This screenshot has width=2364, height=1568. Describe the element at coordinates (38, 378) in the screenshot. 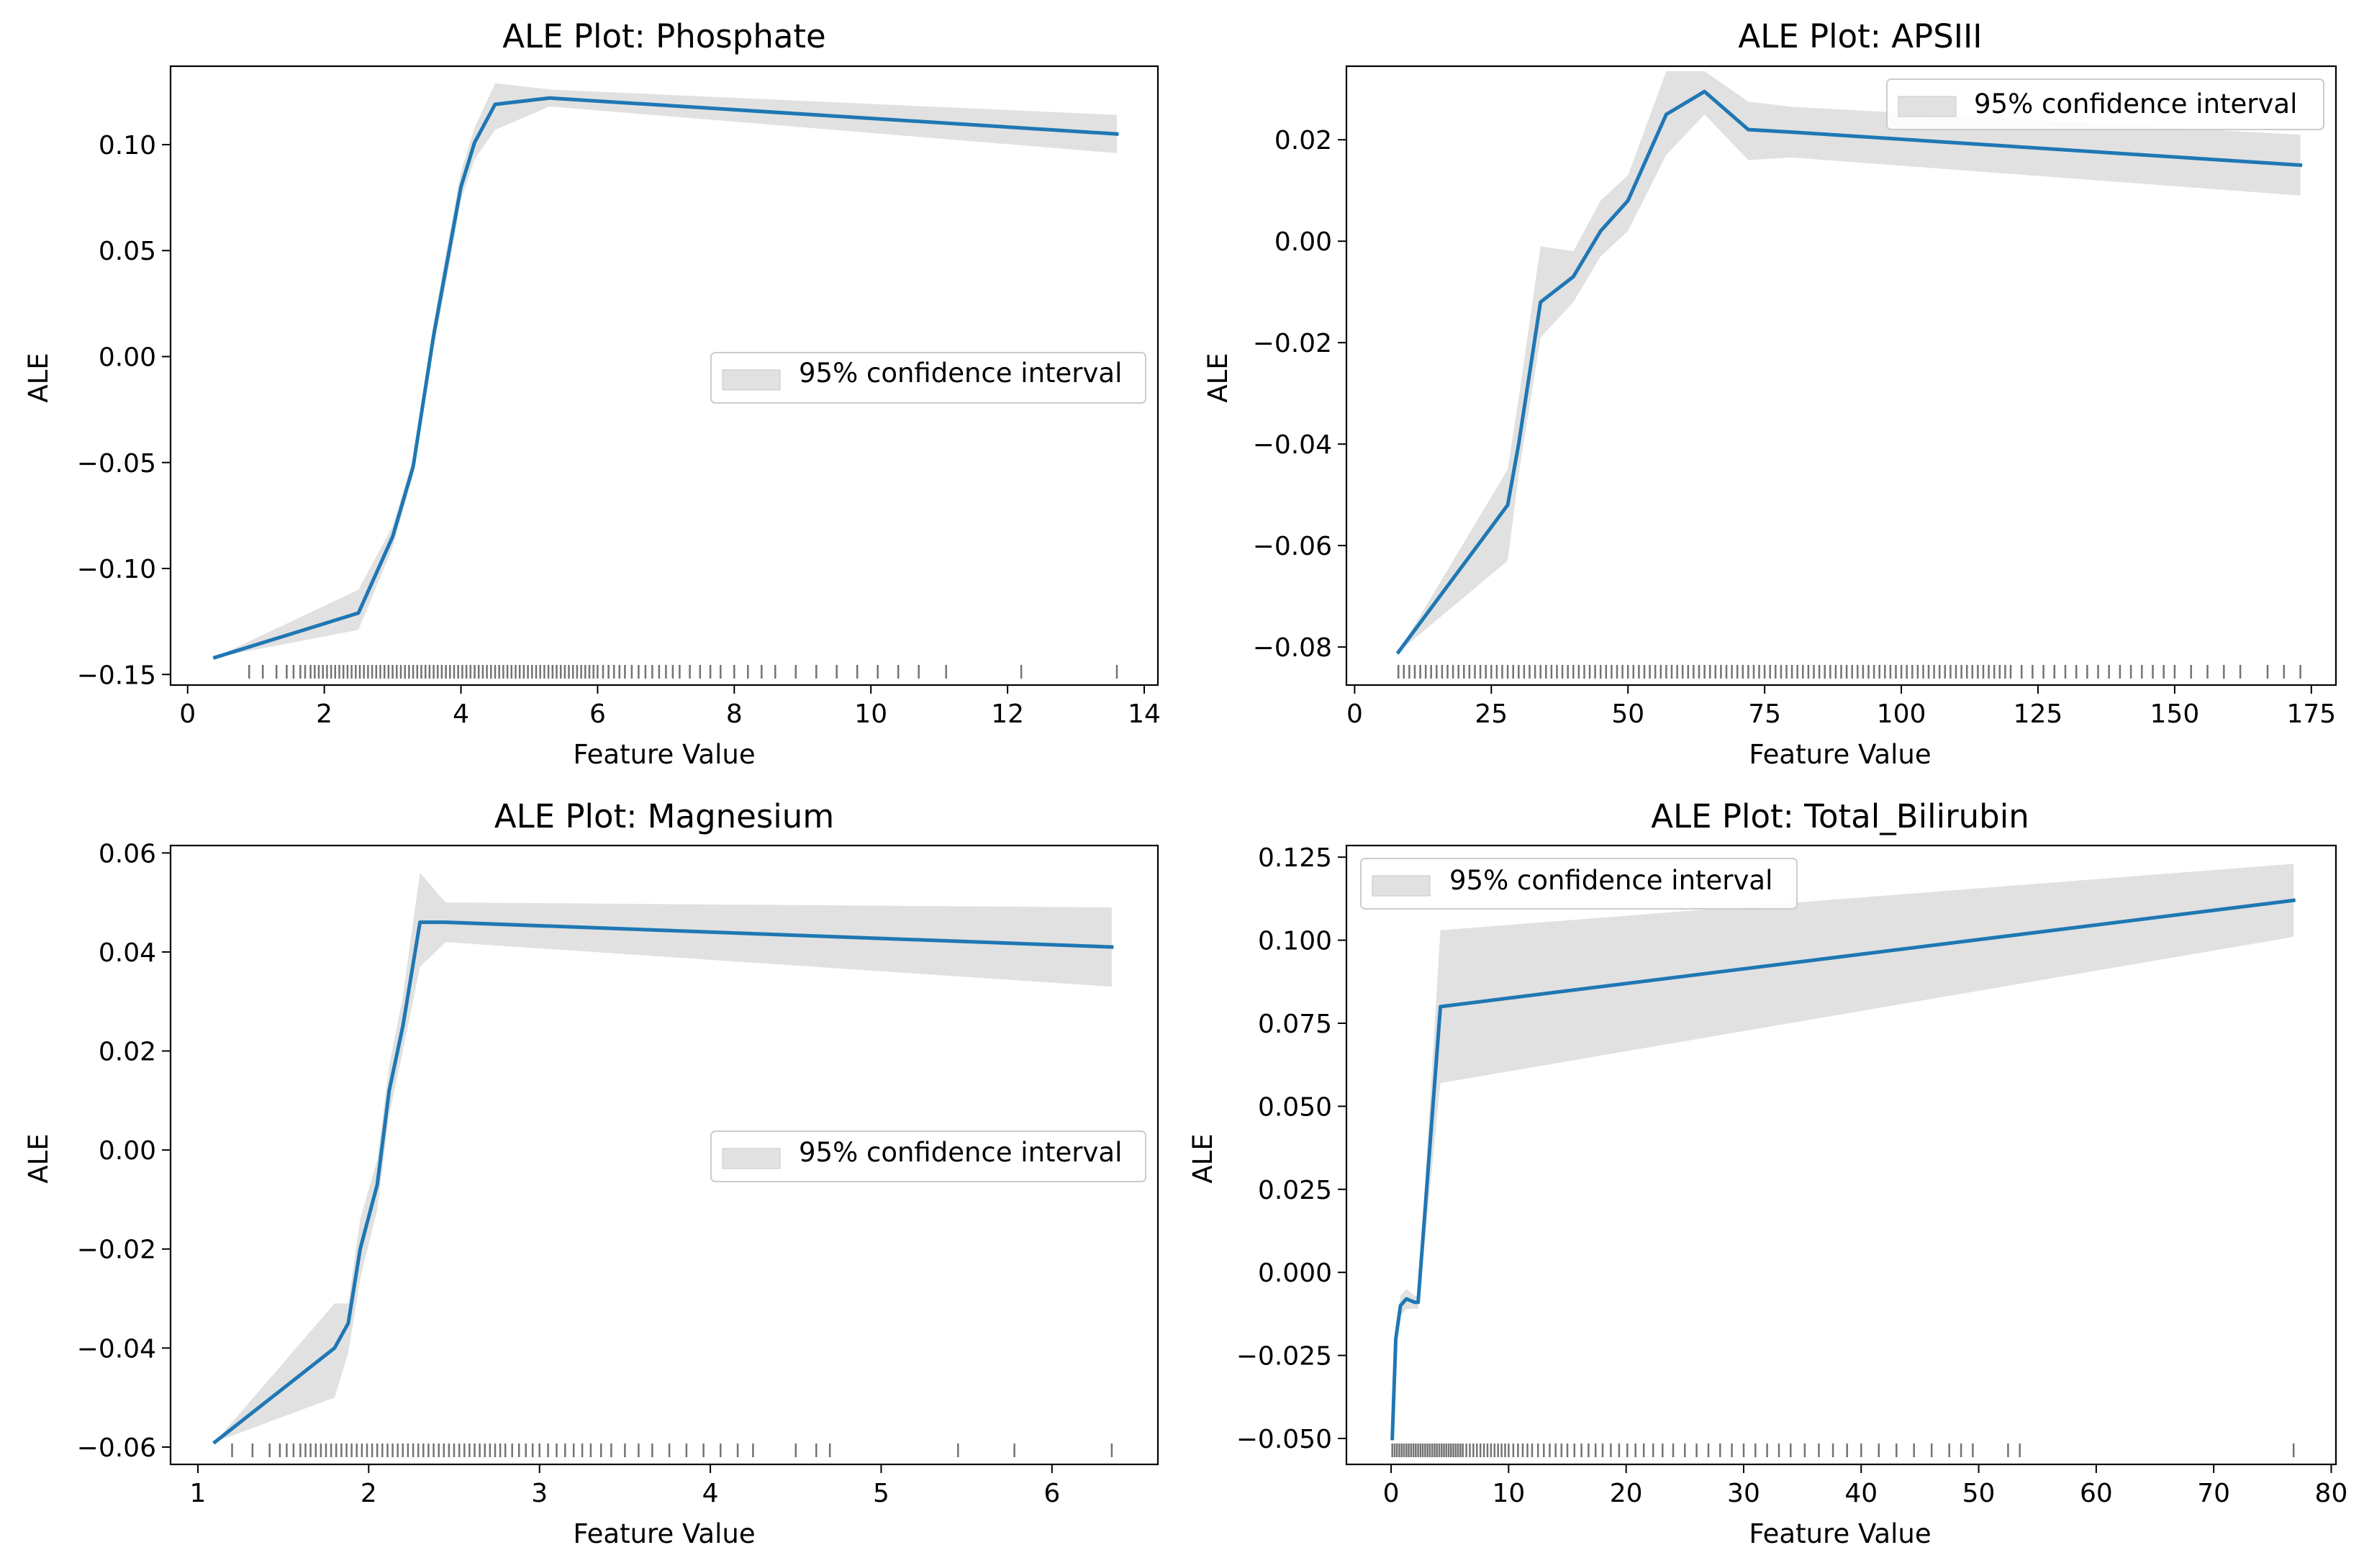

I see `y-axis-label-phosphate: ALE` at that location.